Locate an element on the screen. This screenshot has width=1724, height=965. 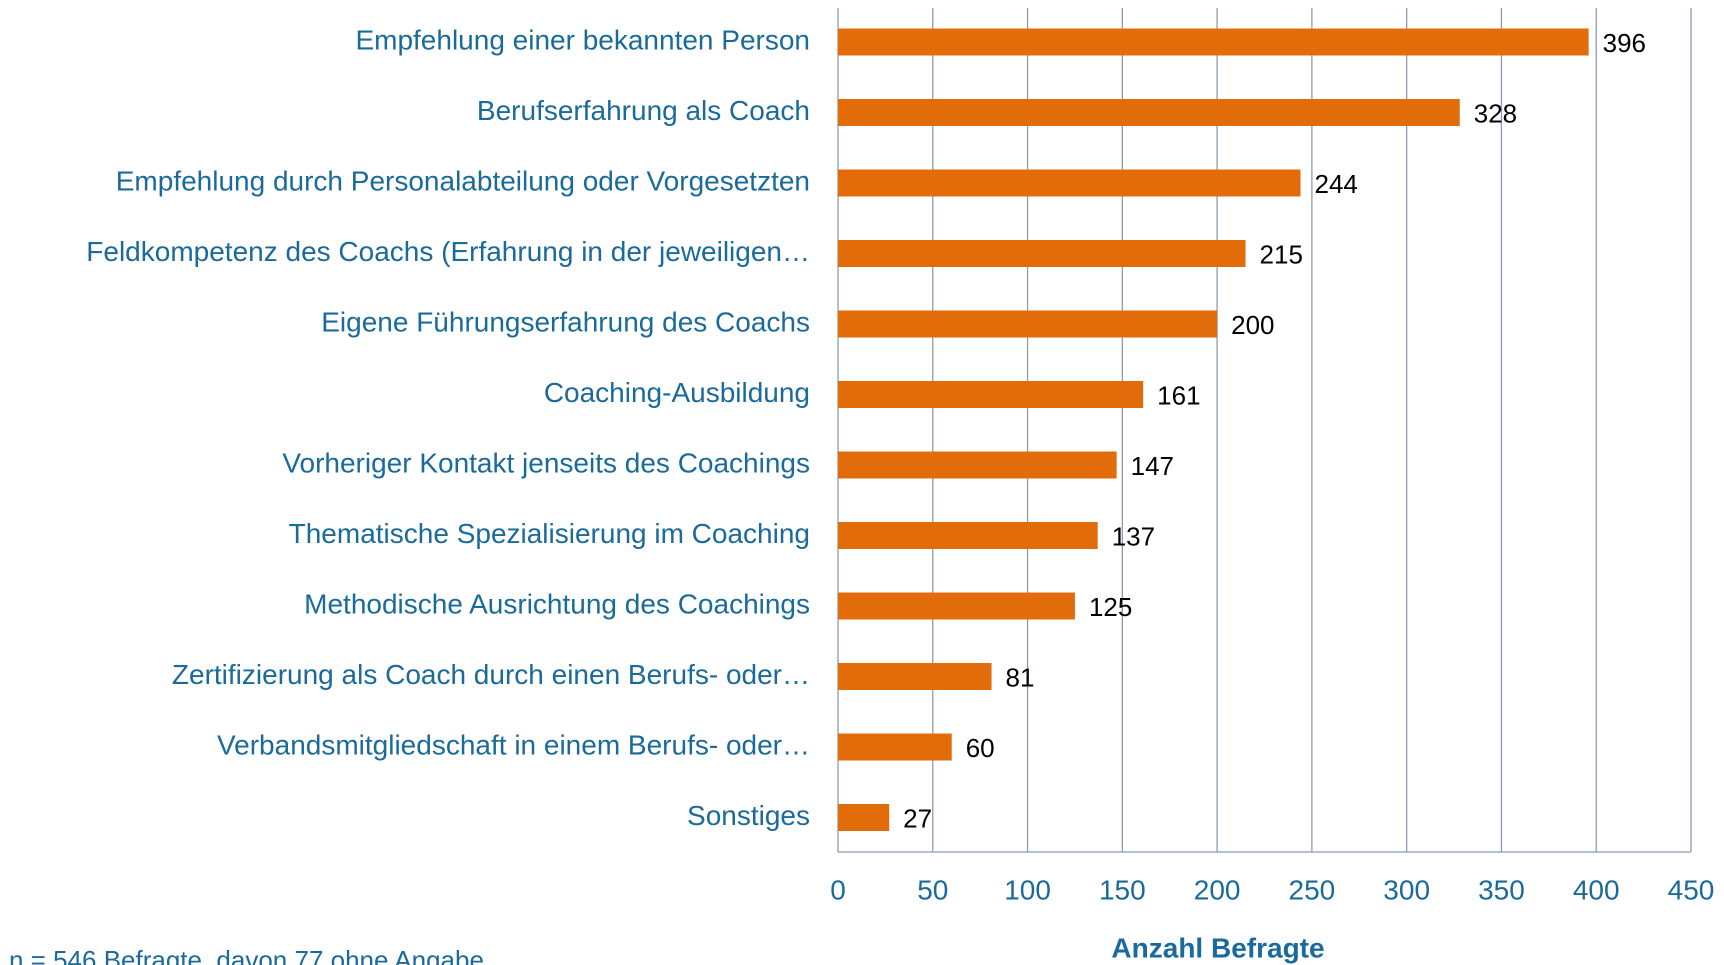
x-tick-label: 450 is located at coordinates (1691, 889).